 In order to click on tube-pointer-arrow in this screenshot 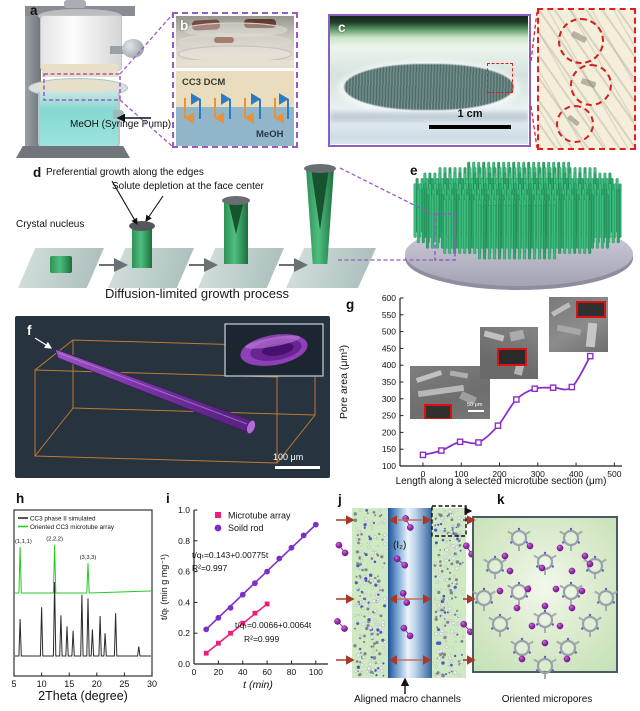, I will do `click(43, 343)`.